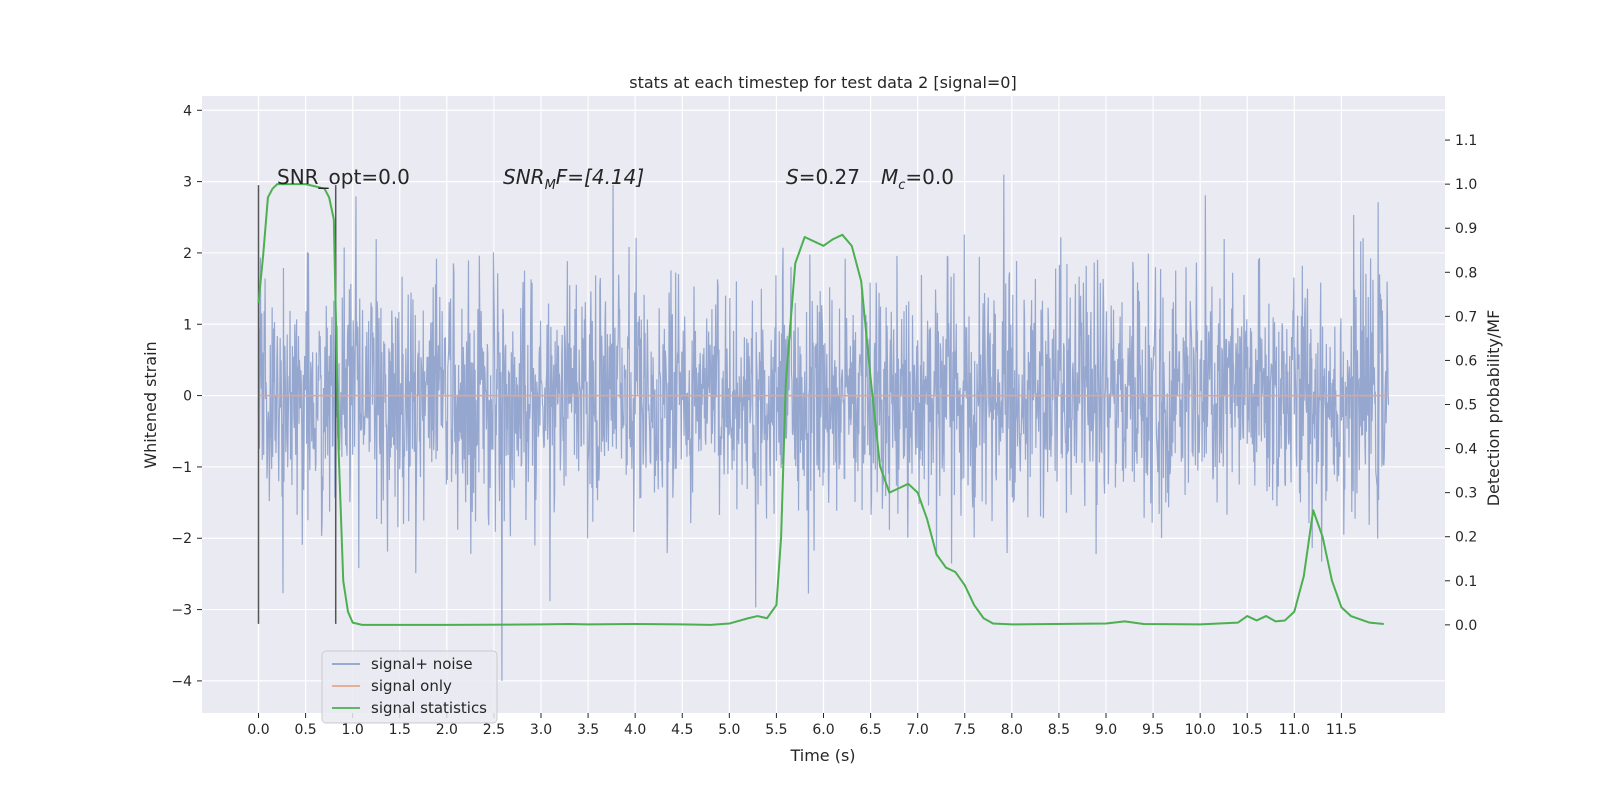 The width and height of the screenshot is (1600, 800). What do you see at coordinates (1294, 730) in the screenshot?
I see `x-tick-label: 11.0` at bounding box center [1294, 730].